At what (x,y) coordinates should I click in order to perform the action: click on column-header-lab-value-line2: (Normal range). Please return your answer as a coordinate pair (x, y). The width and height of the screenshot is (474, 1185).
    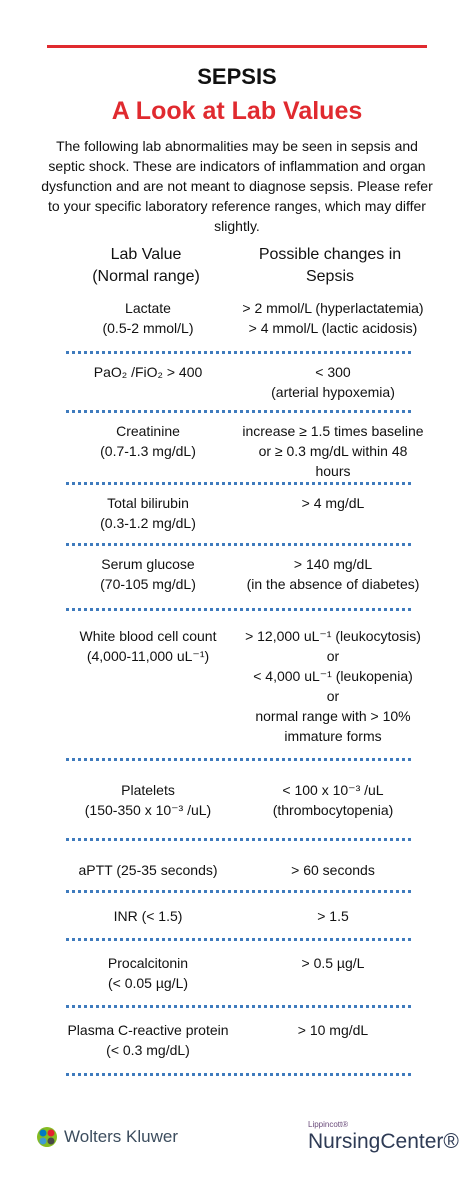
    Looking at the image, I should click on (146, 276).